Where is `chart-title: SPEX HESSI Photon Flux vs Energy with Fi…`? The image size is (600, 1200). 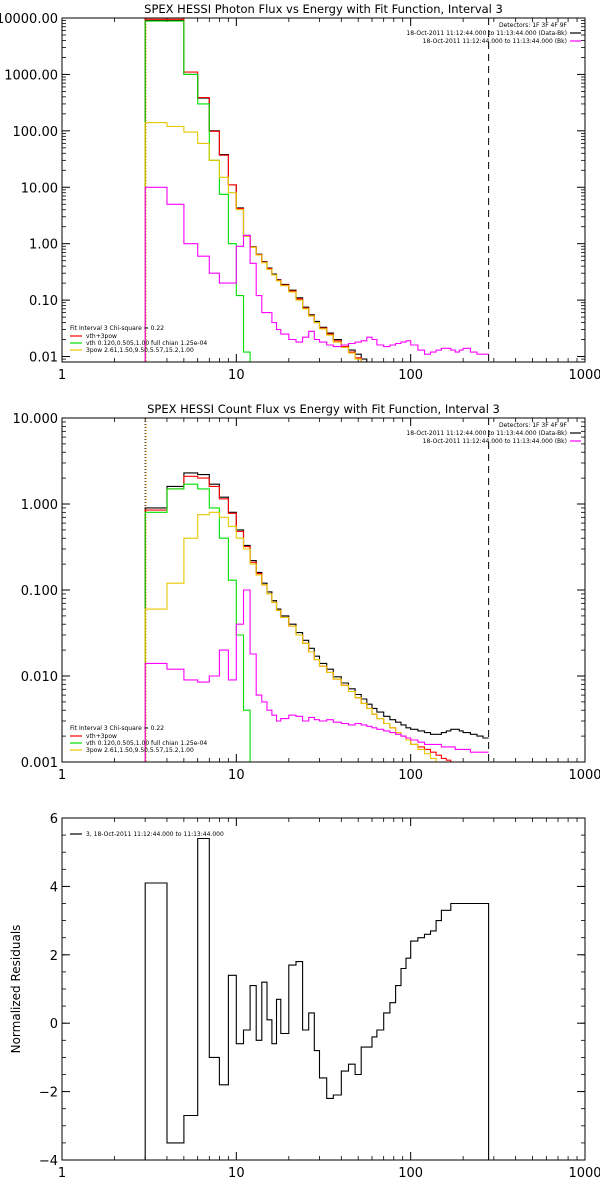
chart-title: SPEX HESSI Photon Flux vs Energy with Fi… is located at coordinates (323, 9).